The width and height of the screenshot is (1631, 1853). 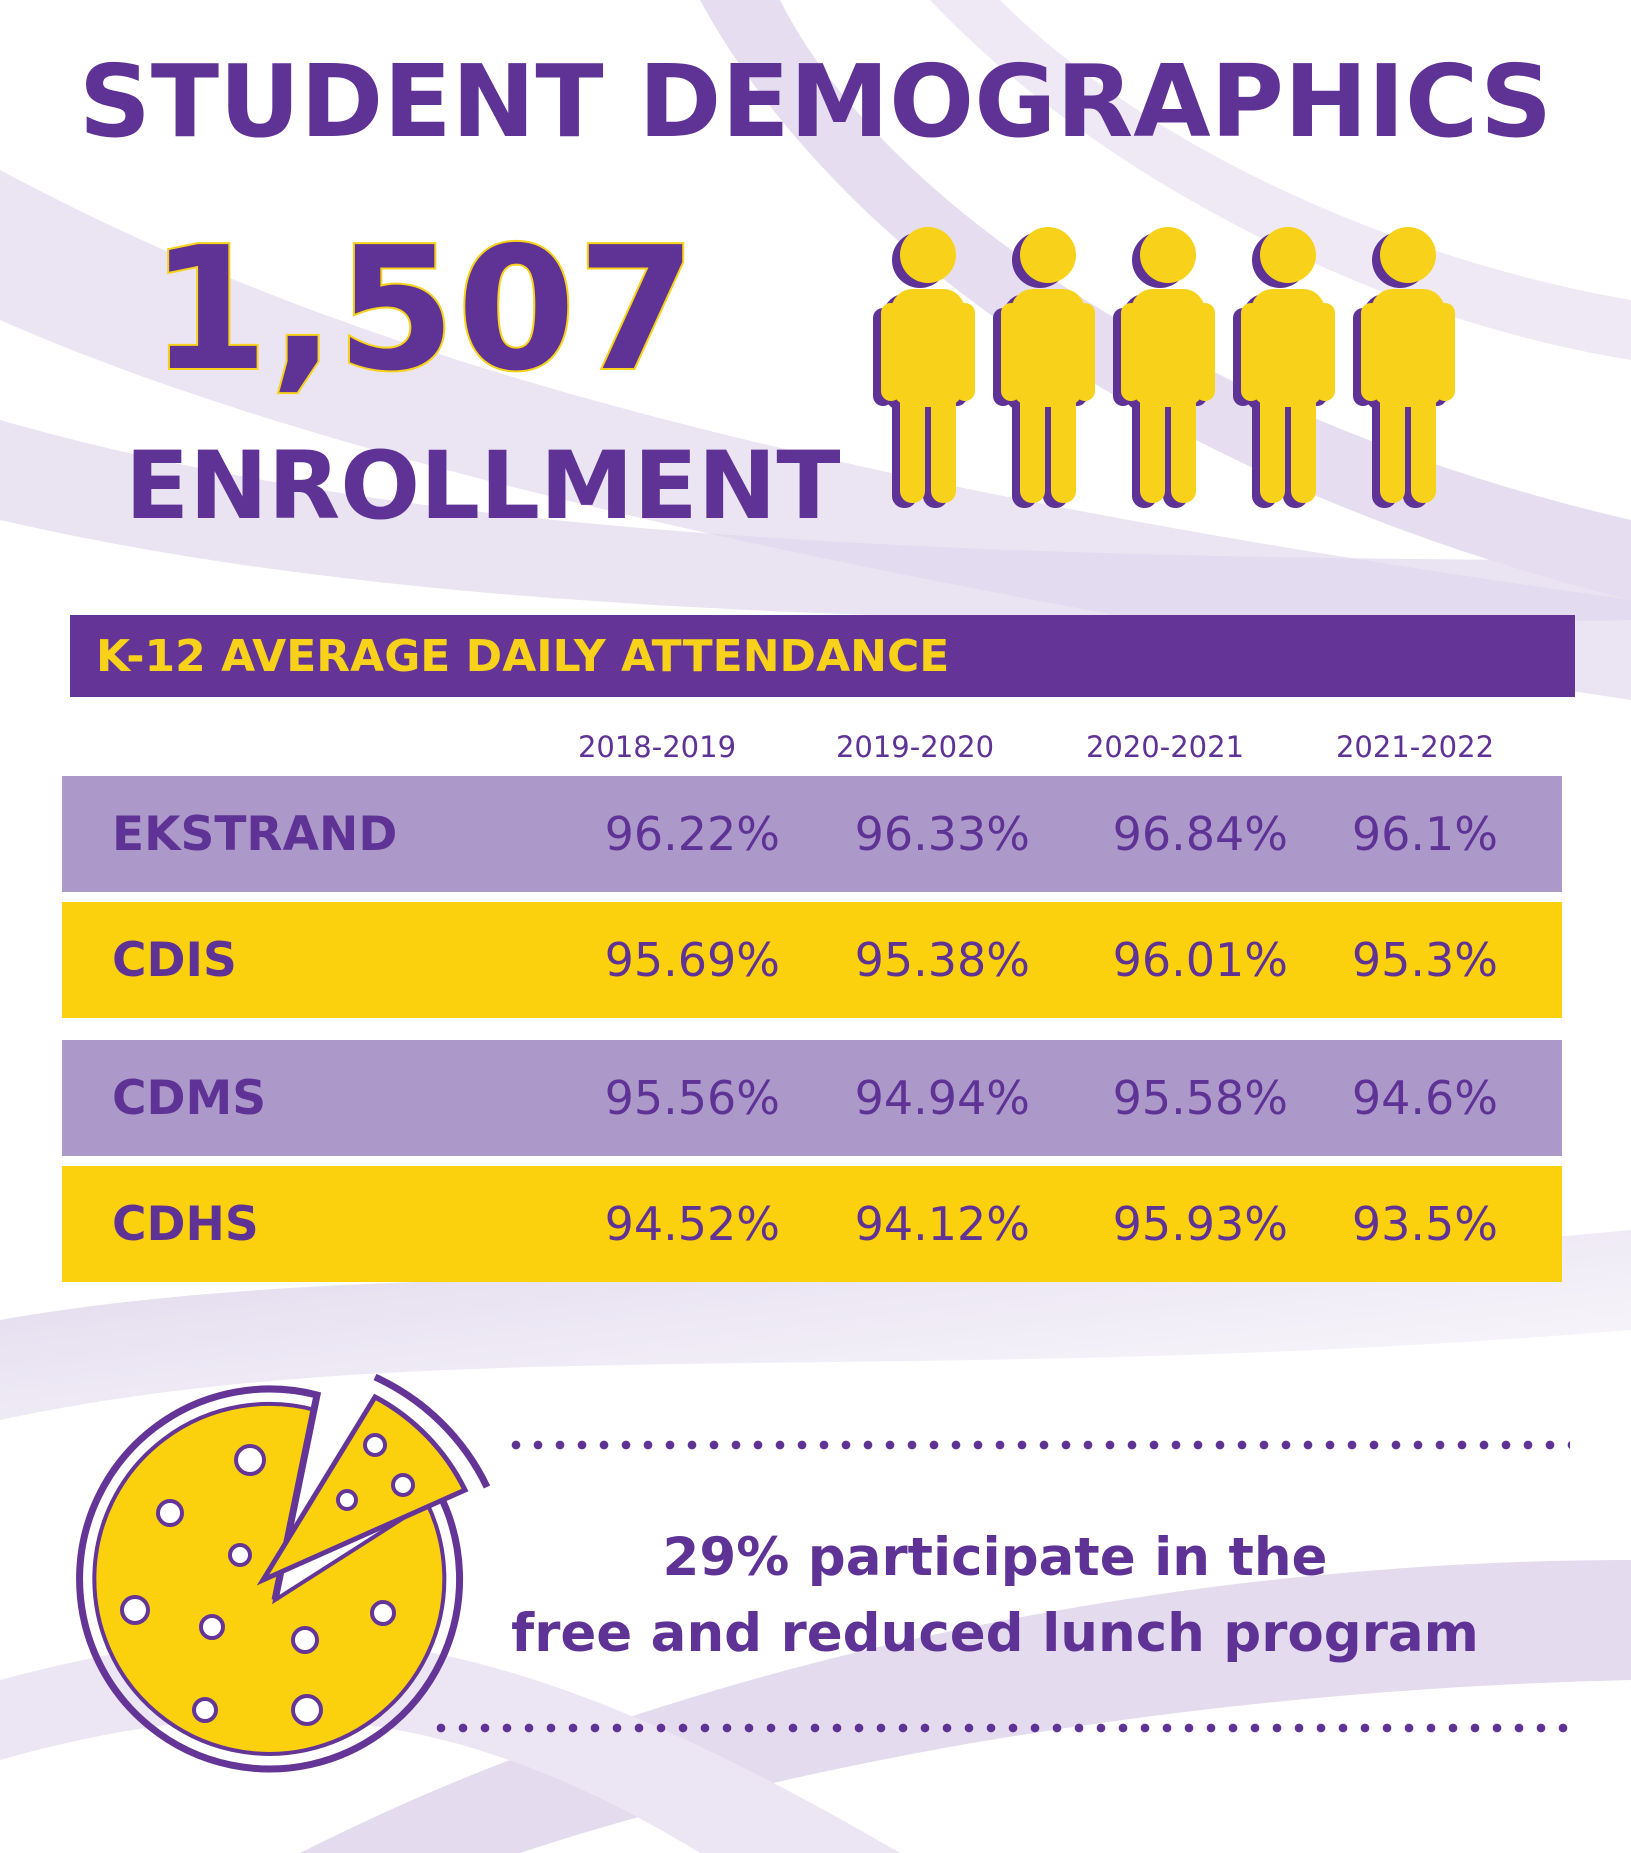 I want to click on attendance-row-cdhs: CDHS 94.52% 94.12% 95.93% 93.5%, so click(x=812, y=1224).